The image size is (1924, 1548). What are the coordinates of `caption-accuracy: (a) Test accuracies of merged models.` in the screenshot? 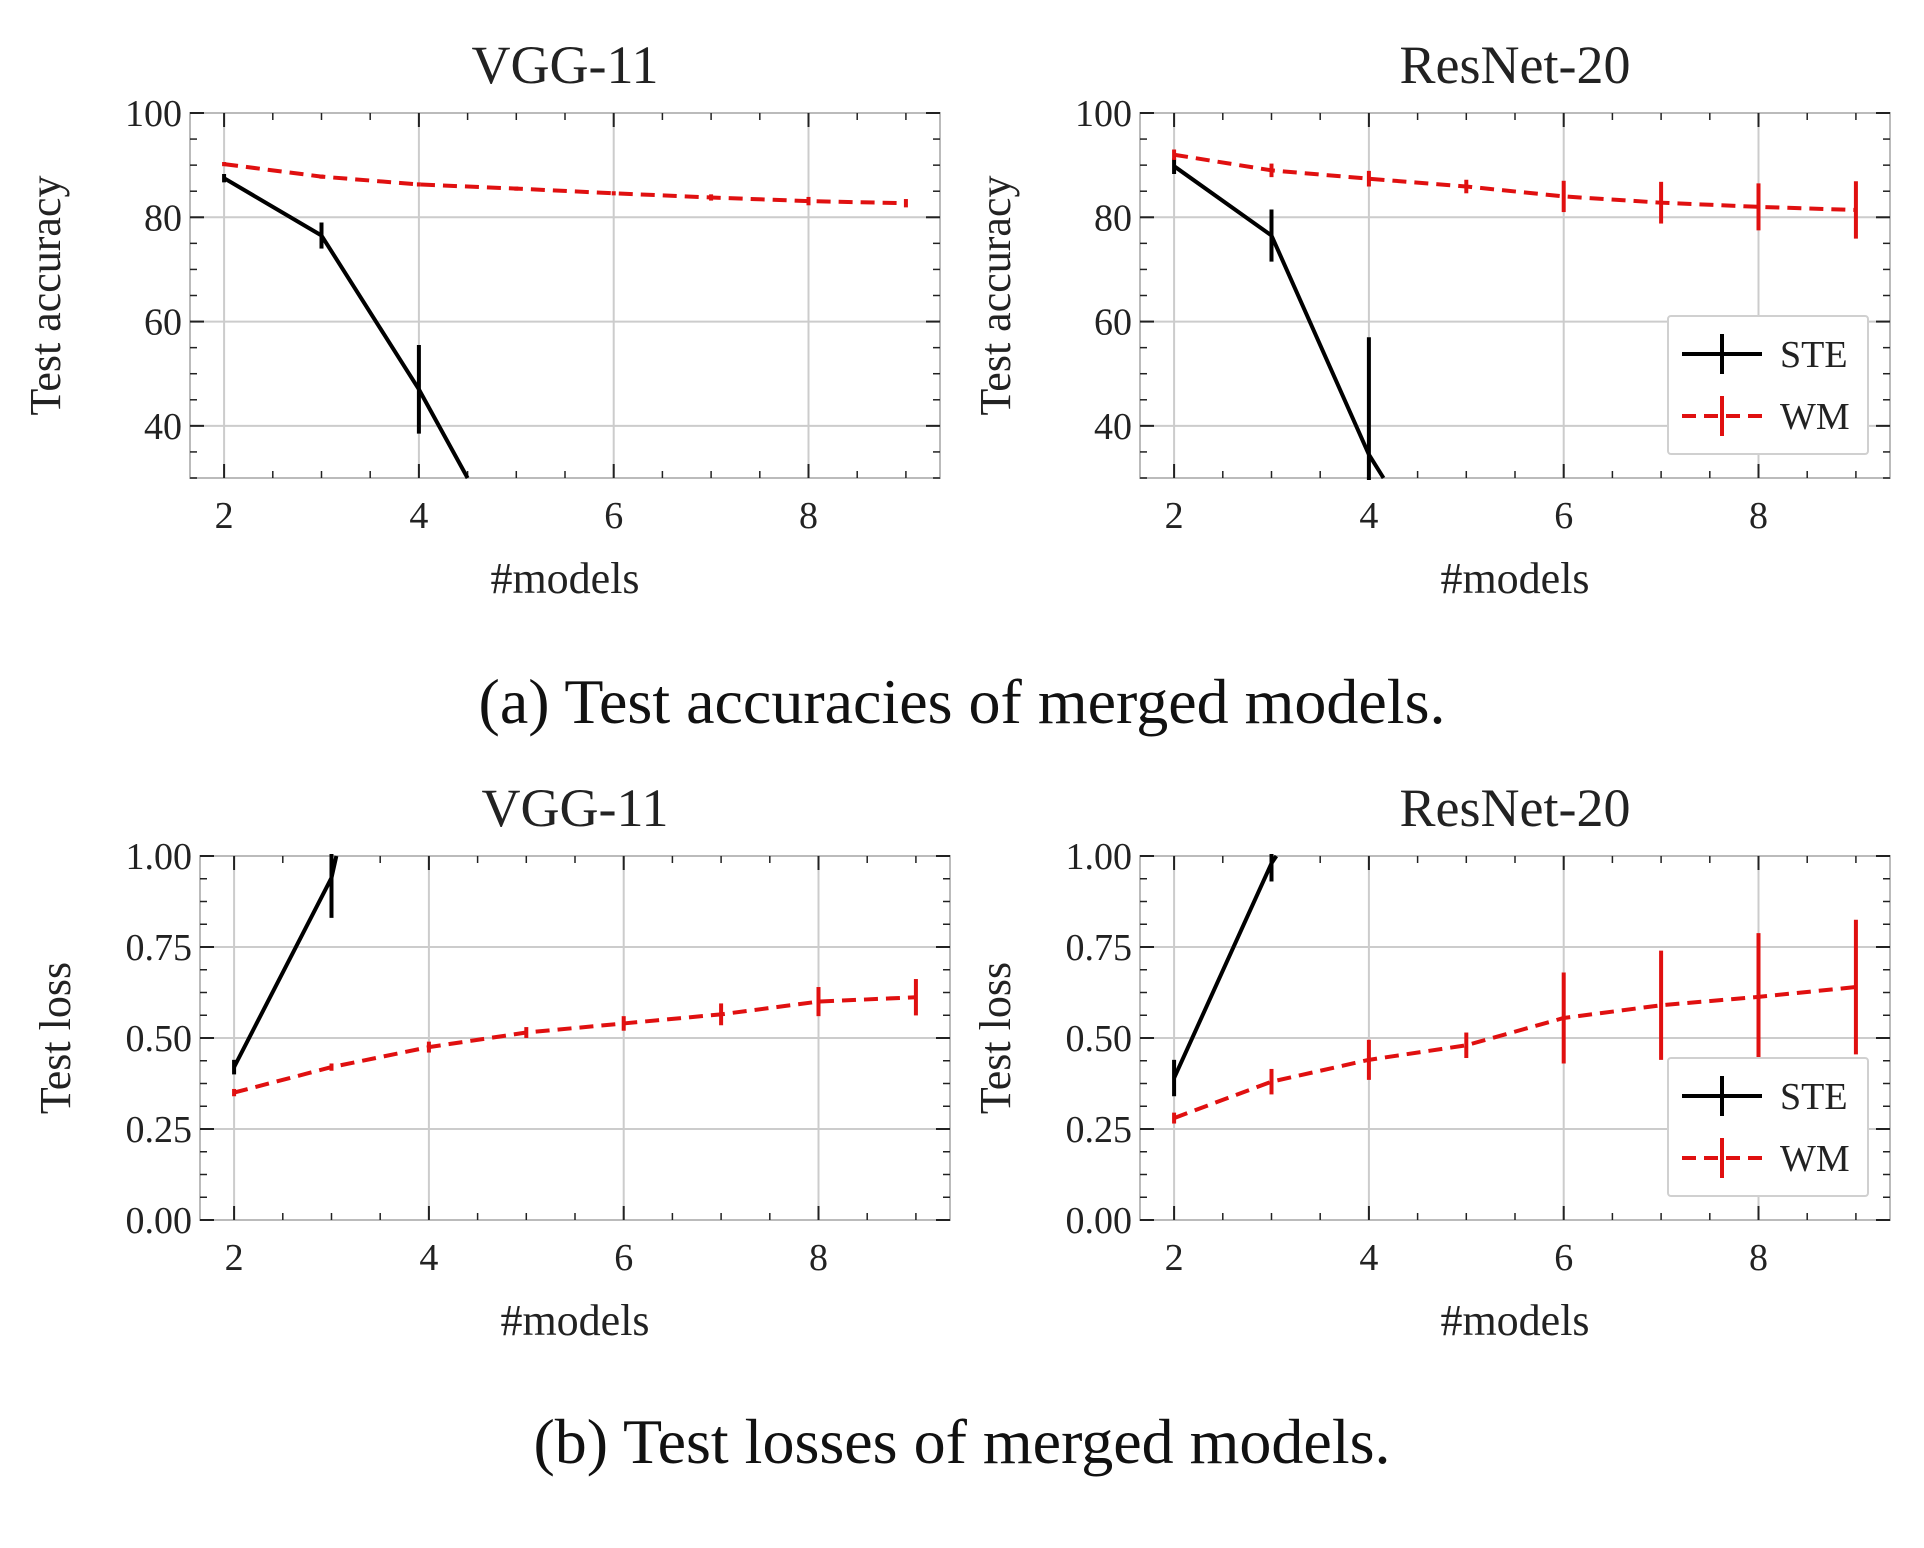 It's located at (962, 701).